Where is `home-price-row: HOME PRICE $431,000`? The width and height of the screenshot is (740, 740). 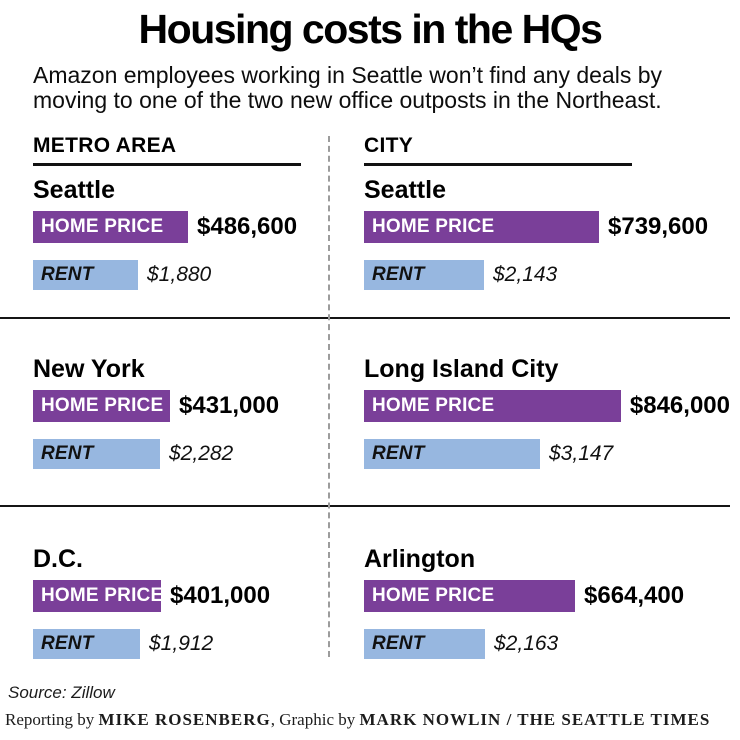 home-price-row: HOME PRICE $431,000 is located at coordinates (181, 406).